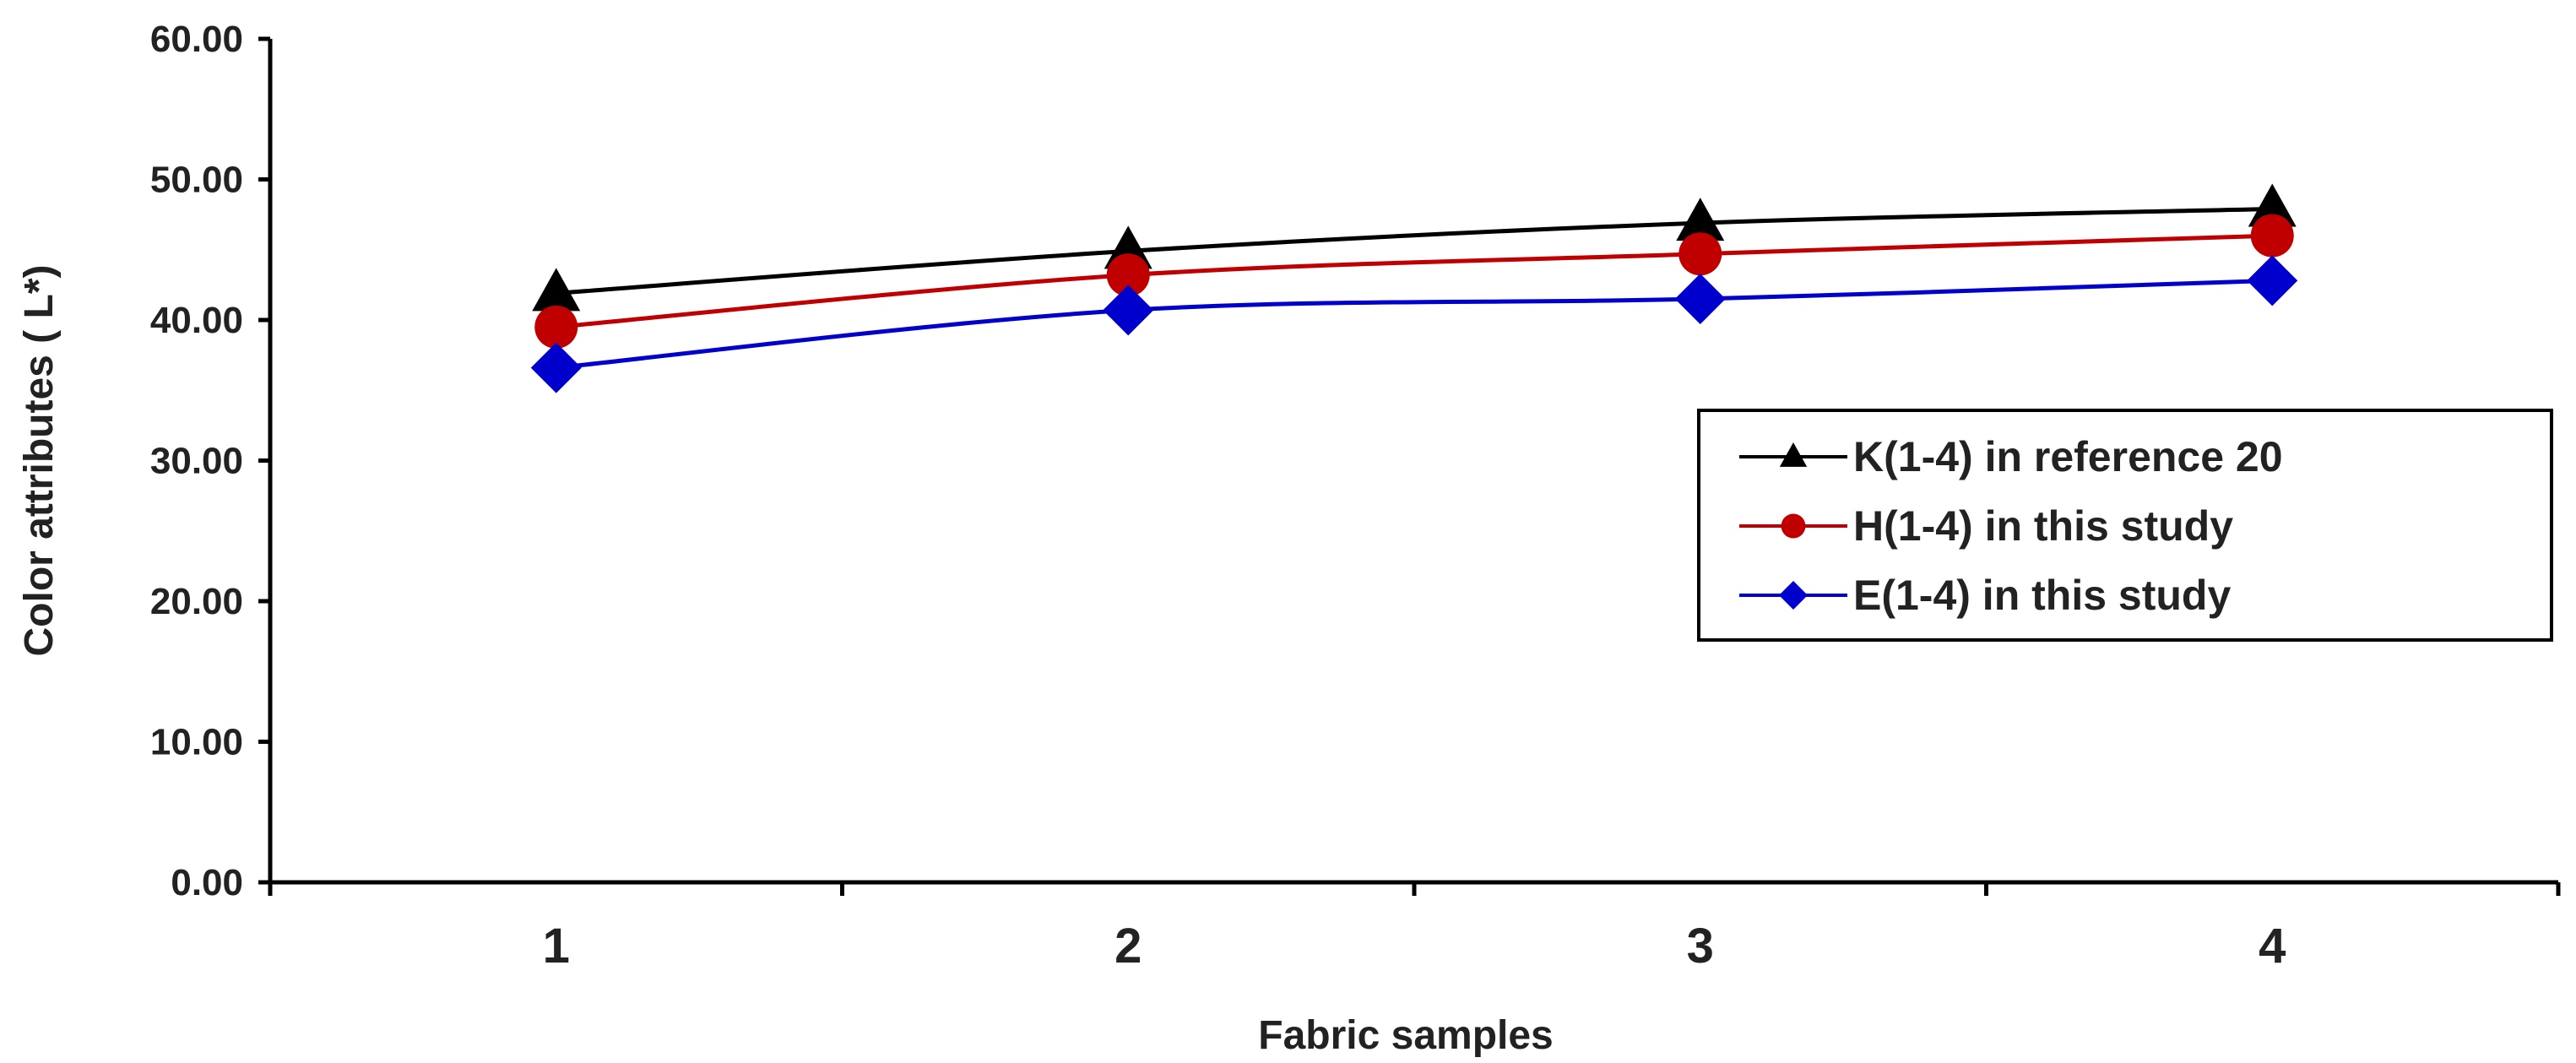 The width and height of the screenshot is (2576, 1063). I want to click on series-group, so click(1414, 288).